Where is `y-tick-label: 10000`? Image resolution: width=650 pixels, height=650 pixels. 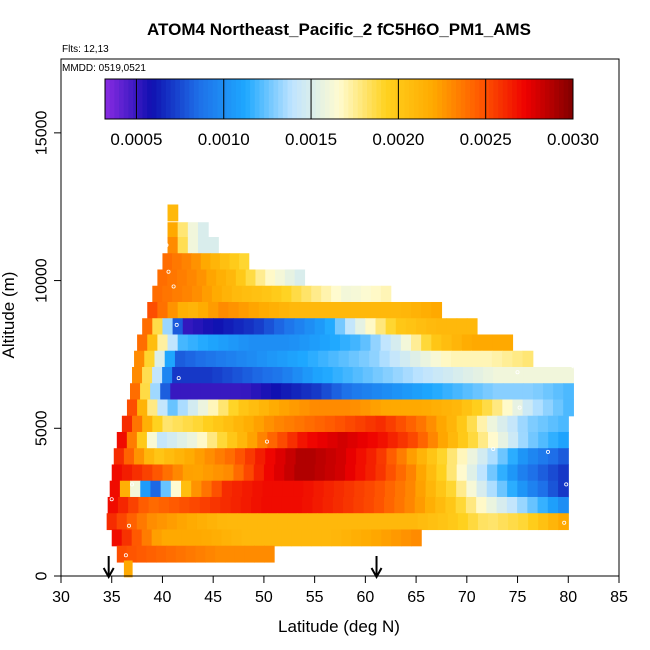 y-tick-label: 10000 is located at coordinates (42, 280).